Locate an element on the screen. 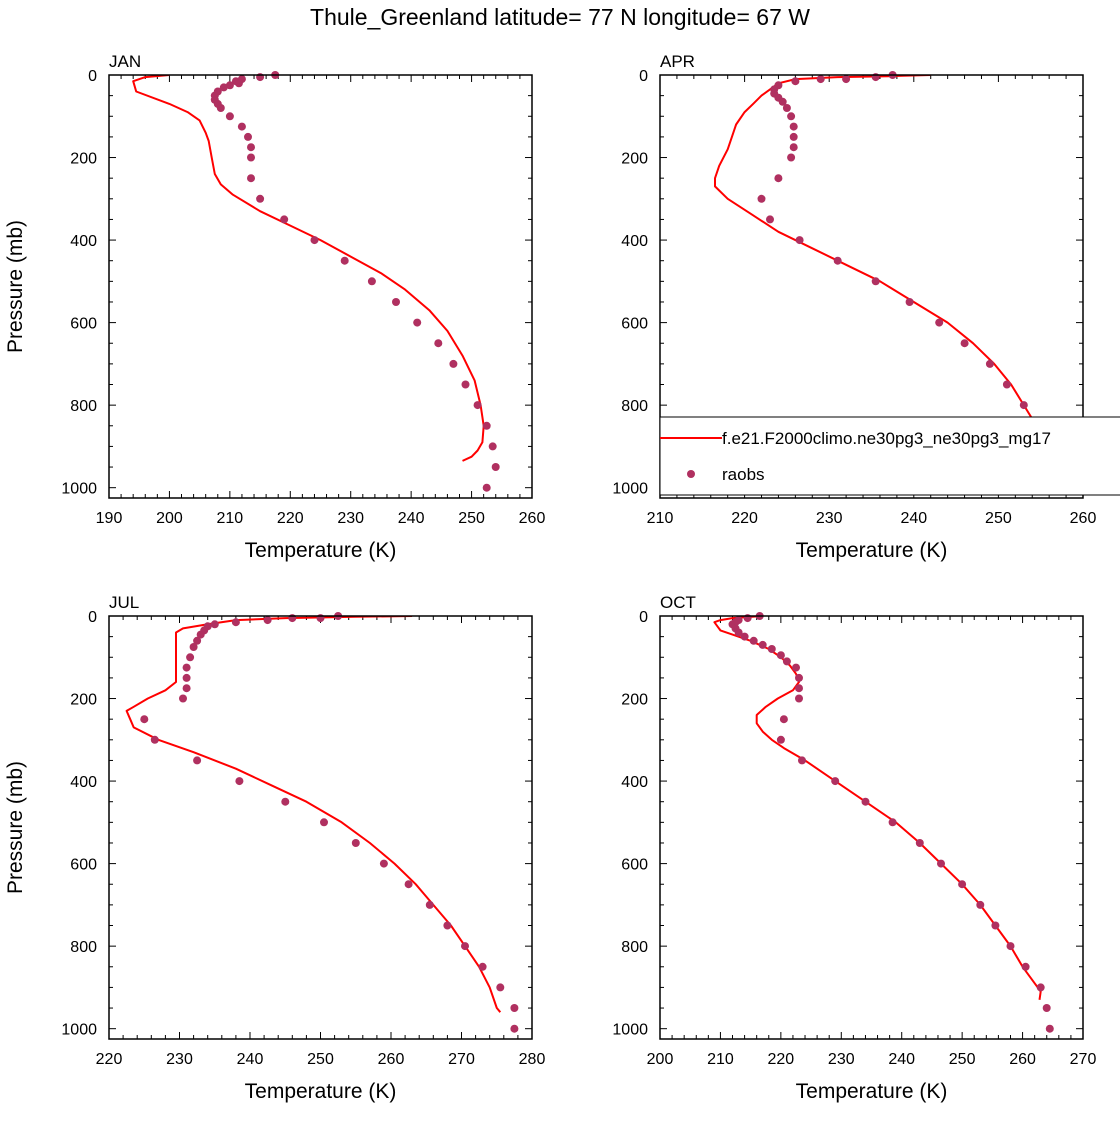  y-axis-label: Pressure (mb) is located at coordinates (15, 827).